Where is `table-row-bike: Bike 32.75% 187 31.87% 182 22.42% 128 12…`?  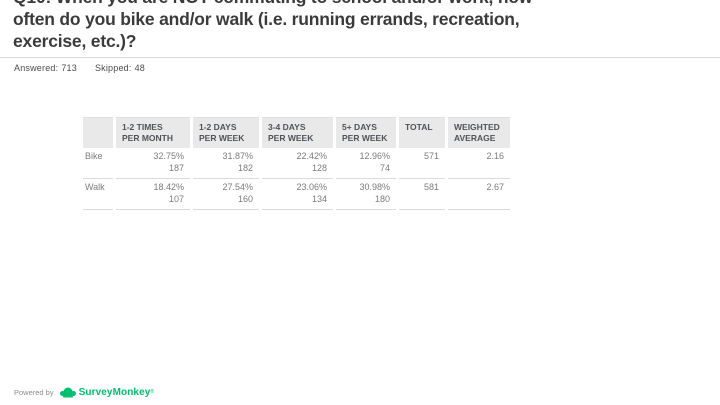
table-row-bike: Bike 32.75% 187 31.87% 182 22.42% 128 12… is located at coordinates (296, 163).